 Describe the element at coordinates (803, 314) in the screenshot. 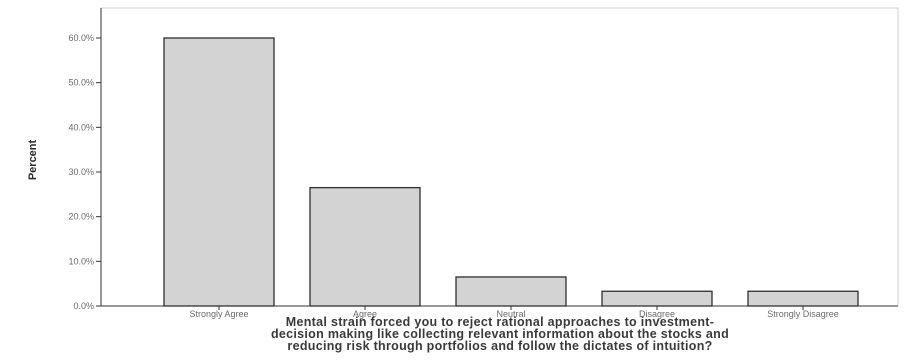

I see `x-tick-label: Strongly Disagree` at that location.